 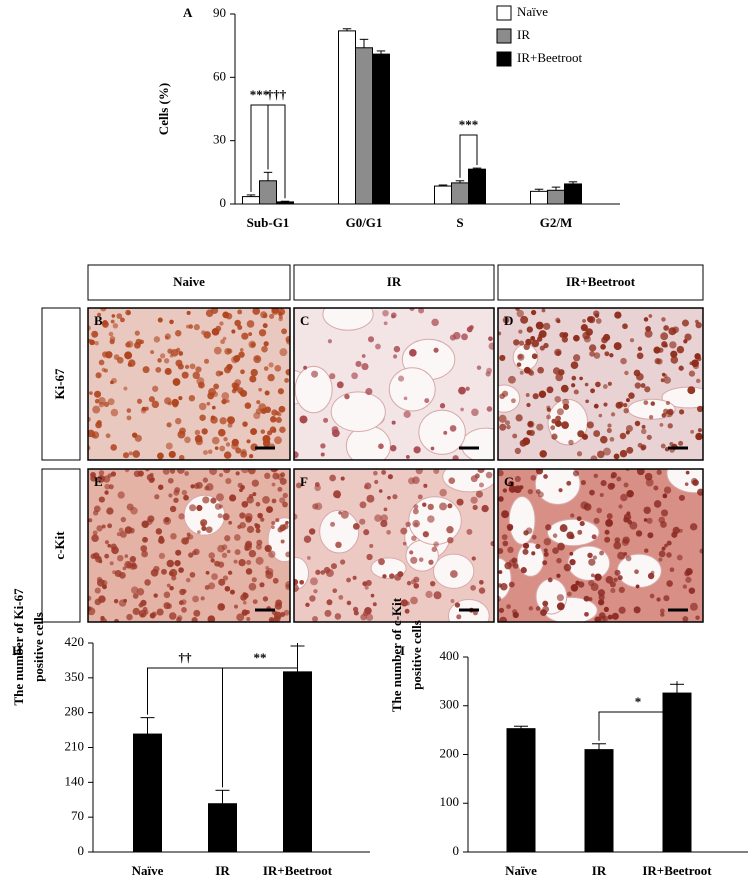 What do you see at coordinates (601, 281) in the screenshot?
I see `column-header: IR+Beetroot` at bounding box center [601, 281].